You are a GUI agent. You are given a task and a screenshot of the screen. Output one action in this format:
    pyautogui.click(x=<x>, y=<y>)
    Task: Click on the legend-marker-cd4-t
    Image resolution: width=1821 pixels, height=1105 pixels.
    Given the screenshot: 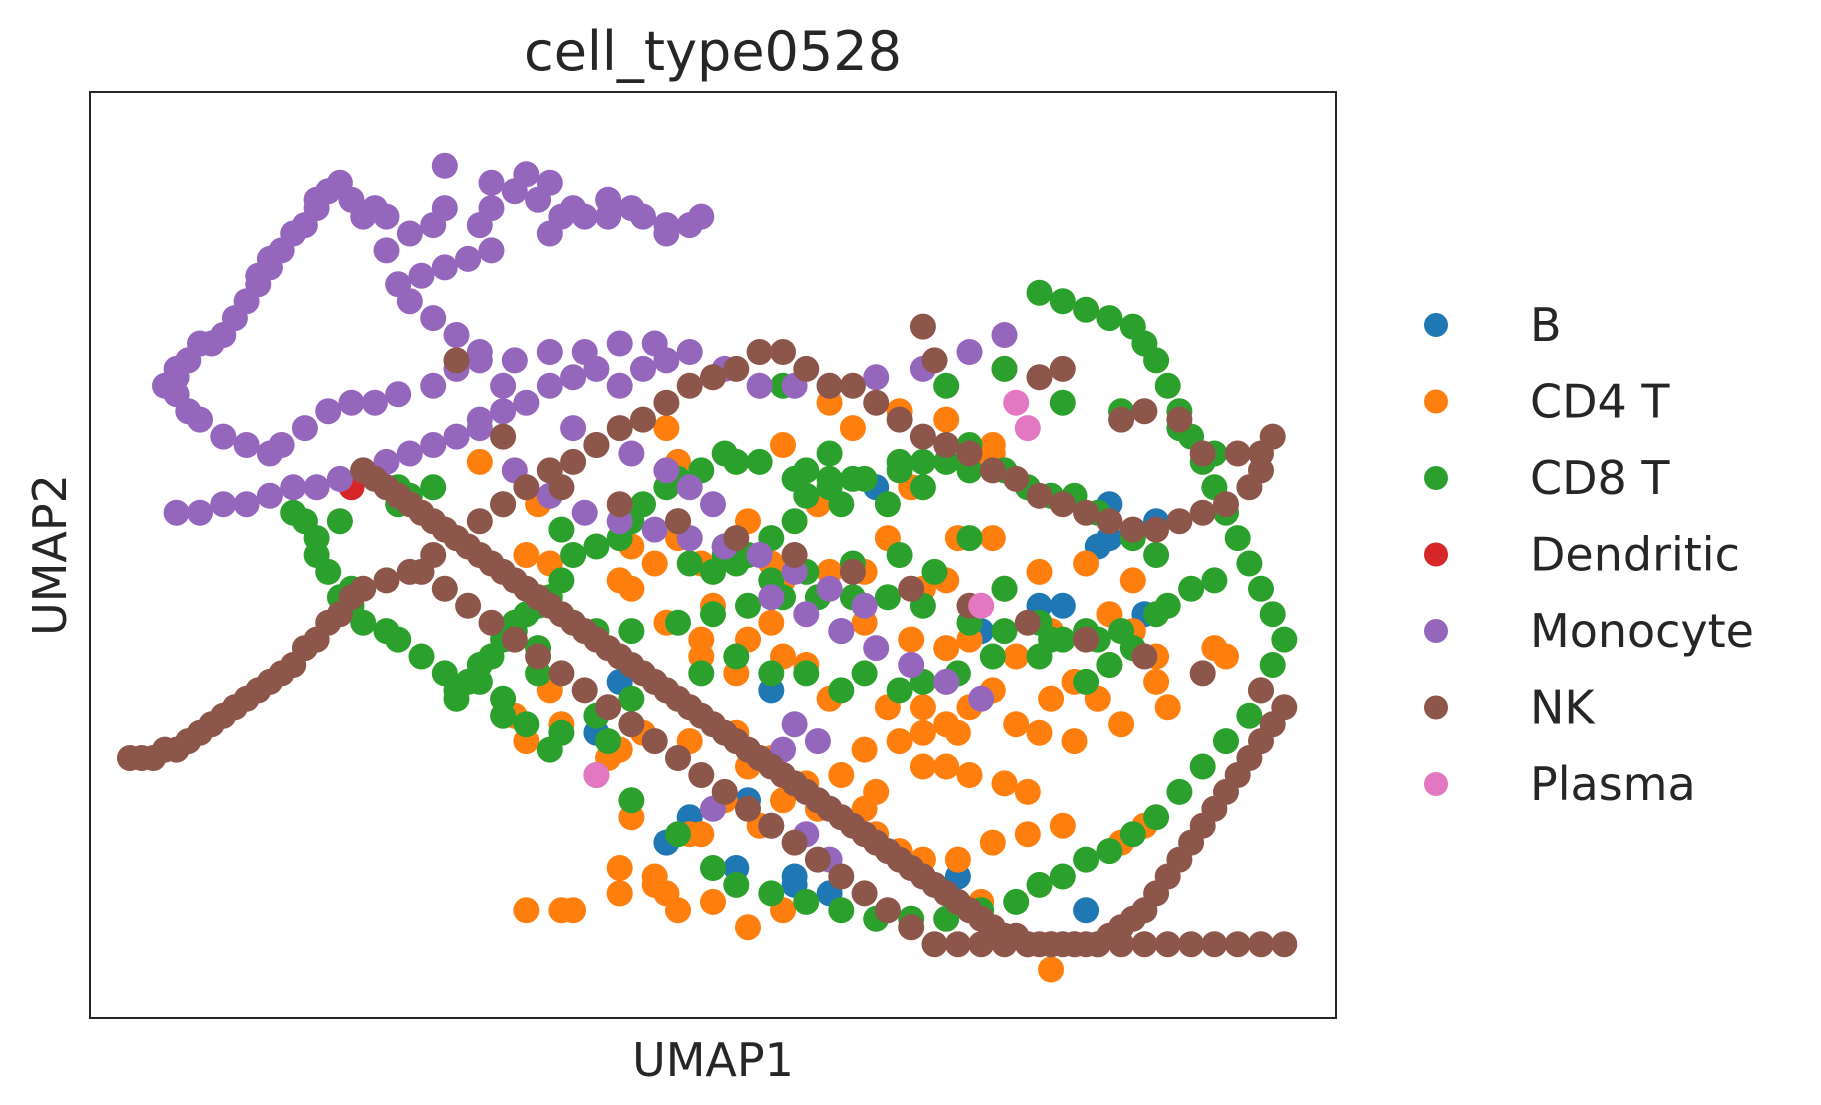 What is the action you would take?
    pyautogui.click(x=1436, y=401)
    